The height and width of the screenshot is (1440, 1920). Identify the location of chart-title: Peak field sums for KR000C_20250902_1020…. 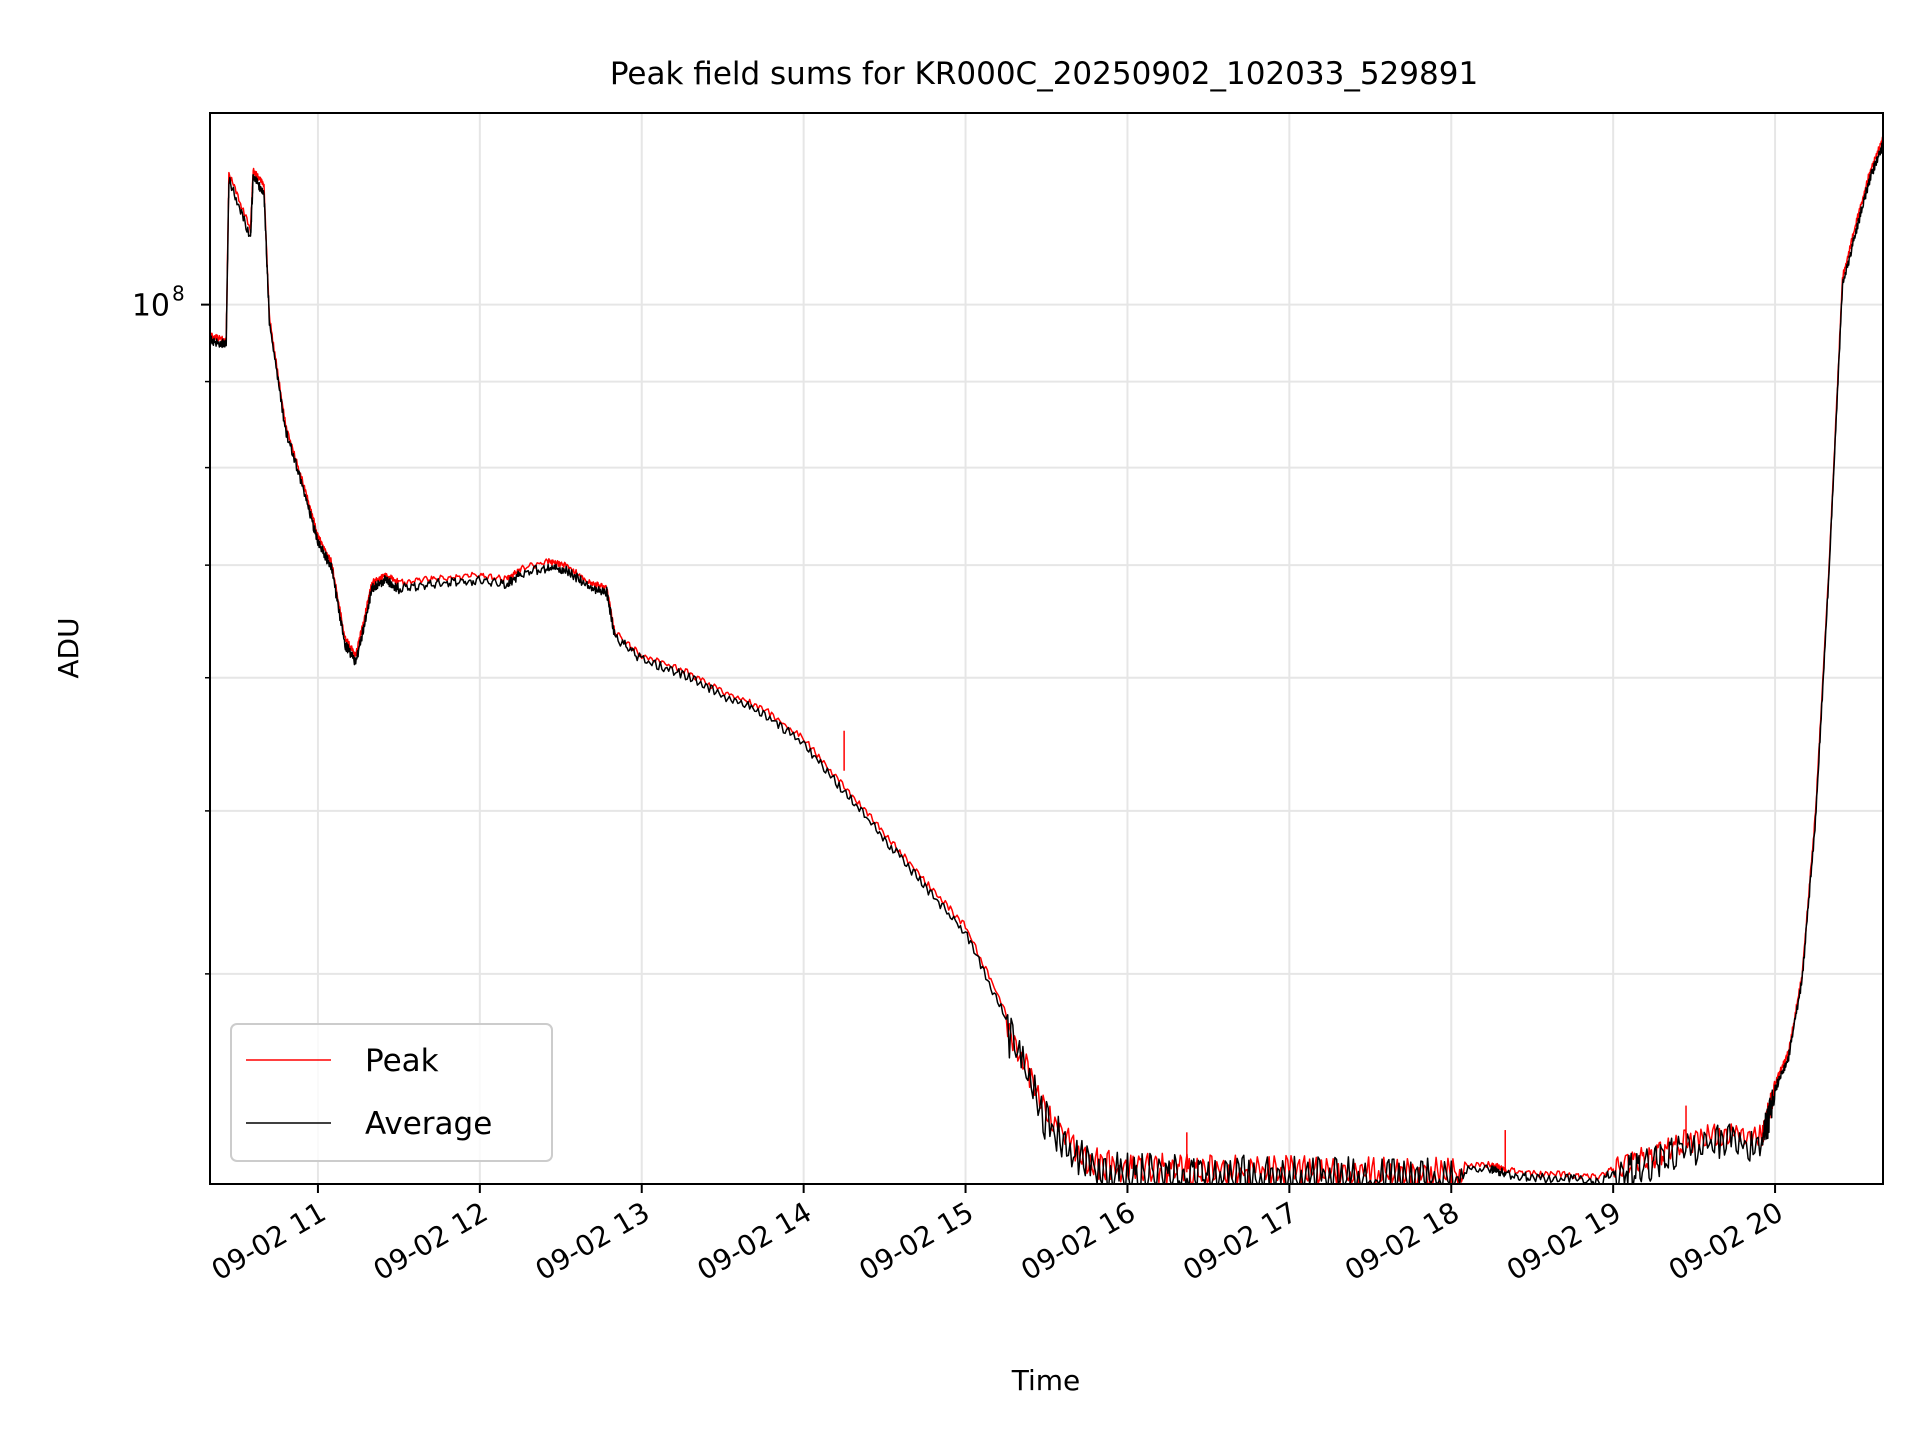
(1044, 74).